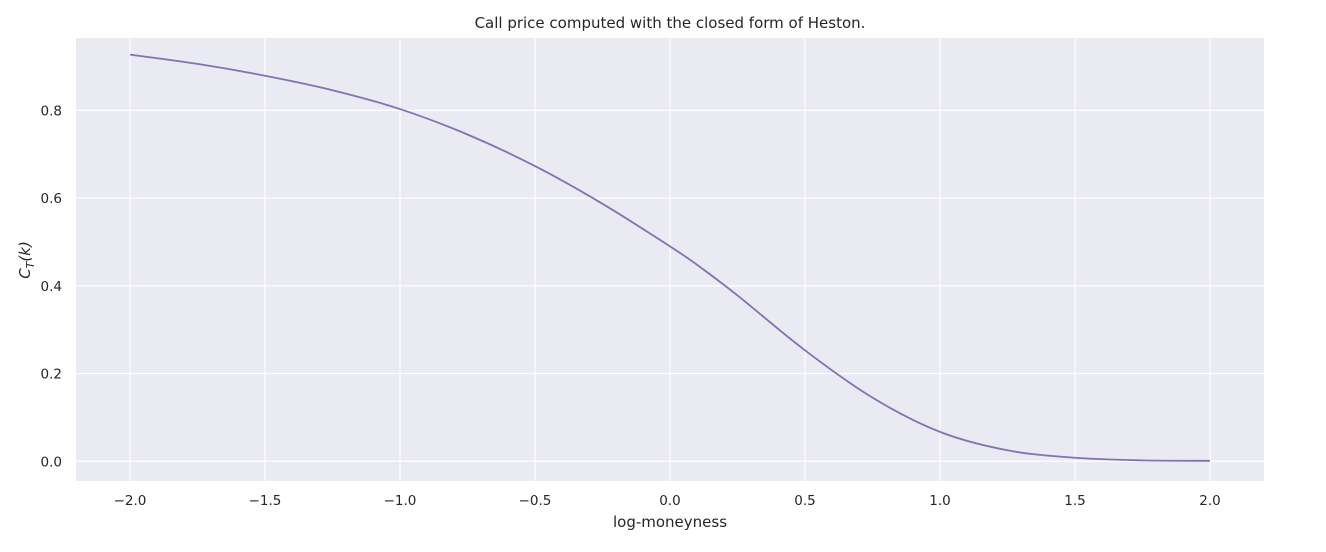 The height and width of the screenshot is (552, 1326). I want to click on x-tick-label: −1.5, so click(265, 501).